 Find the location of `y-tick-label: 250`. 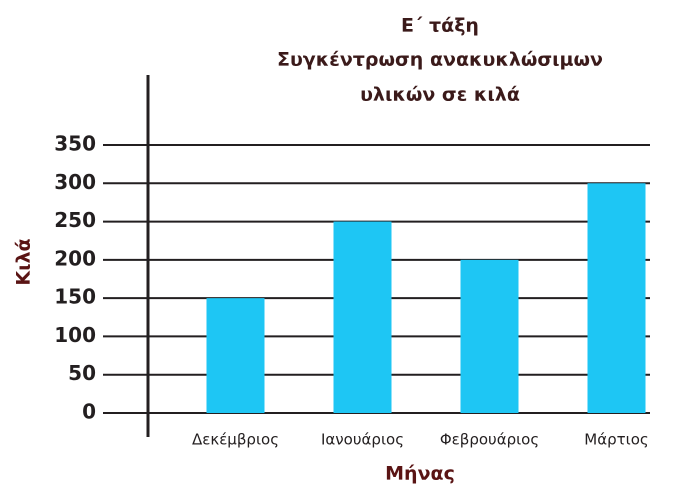

y-tick-label: 250 is located at coordinates (75, 220).